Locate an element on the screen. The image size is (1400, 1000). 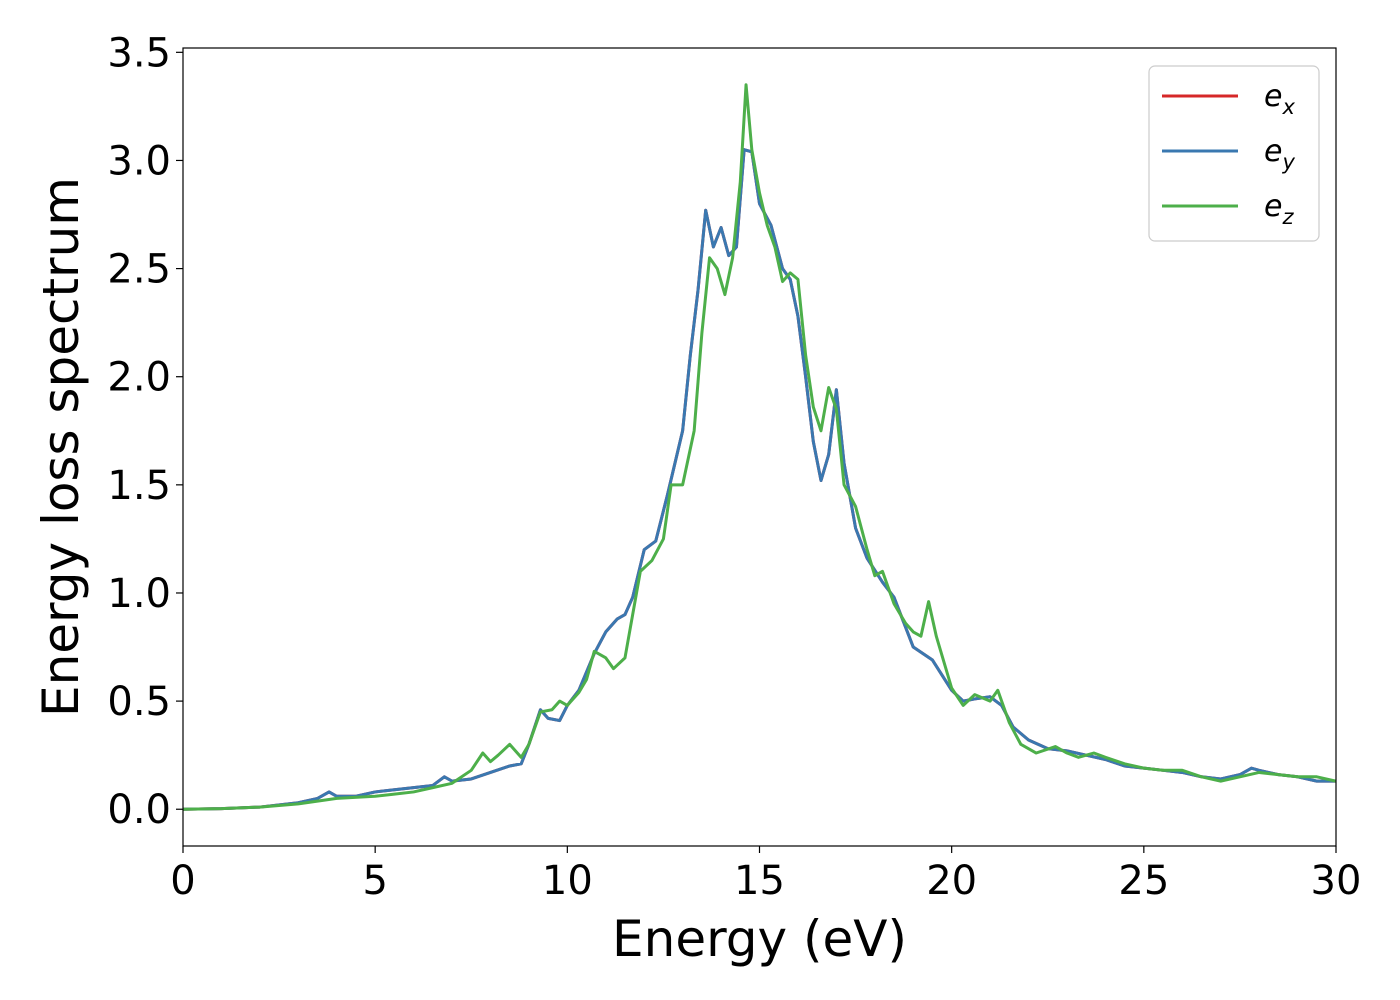
x-tick-label: 30 is located at coordinates (1336, 881).